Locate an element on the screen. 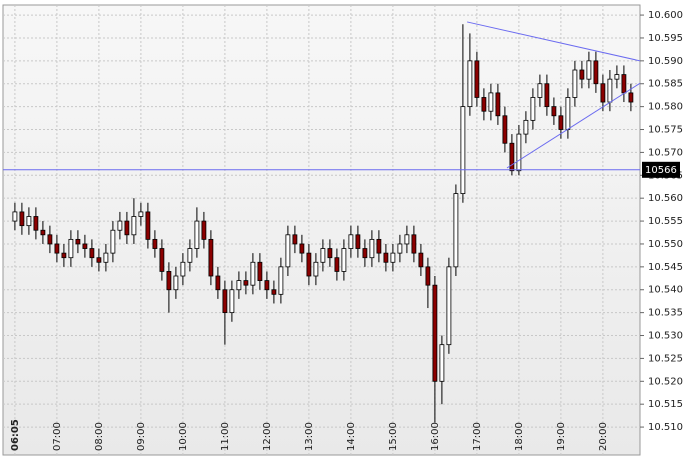 The image size is (693, 471). y-tick-label: 10.520 is located at coordinates (665, 381).